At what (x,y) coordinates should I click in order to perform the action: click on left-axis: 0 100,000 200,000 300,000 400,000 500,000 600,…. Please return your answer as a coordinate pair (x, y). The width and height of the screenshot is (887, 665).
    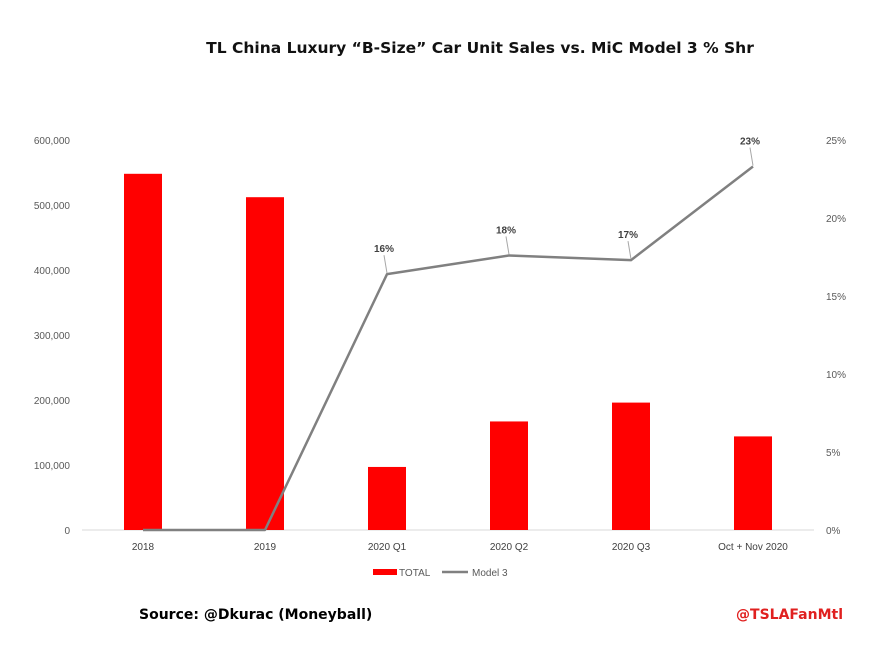
    Looking at the image, I should click on (52, 336).